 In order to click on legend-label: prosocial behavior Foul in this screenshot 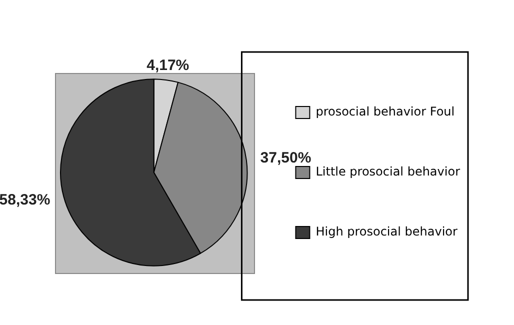, I will do `click(385, 111)`.